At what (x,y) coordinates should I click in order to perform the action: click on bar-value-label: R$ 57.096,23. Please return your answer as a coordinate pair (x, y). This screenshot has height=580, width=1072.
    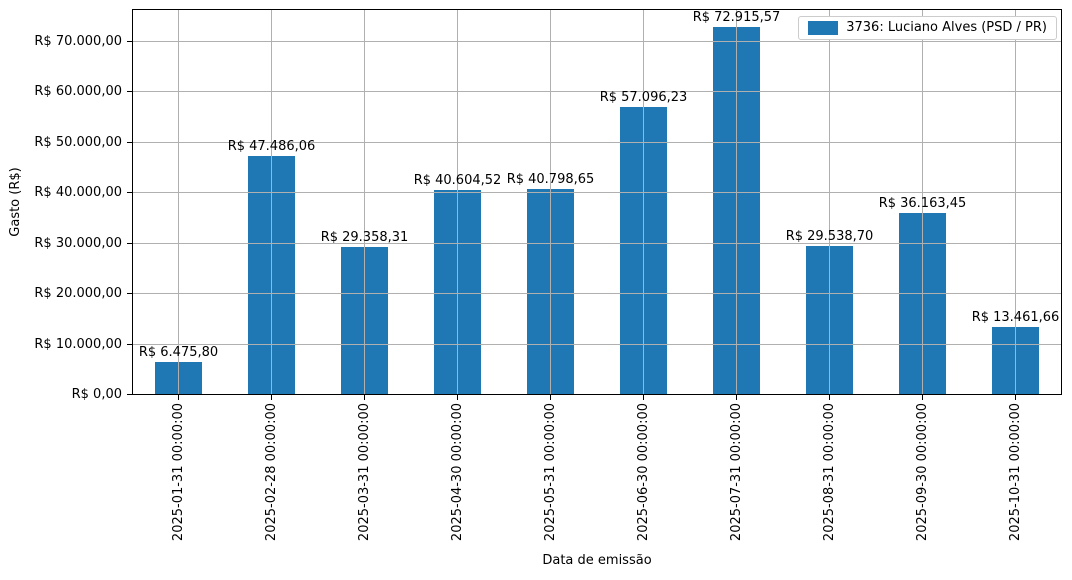
    Looking at the image, I should click on (643, 98).